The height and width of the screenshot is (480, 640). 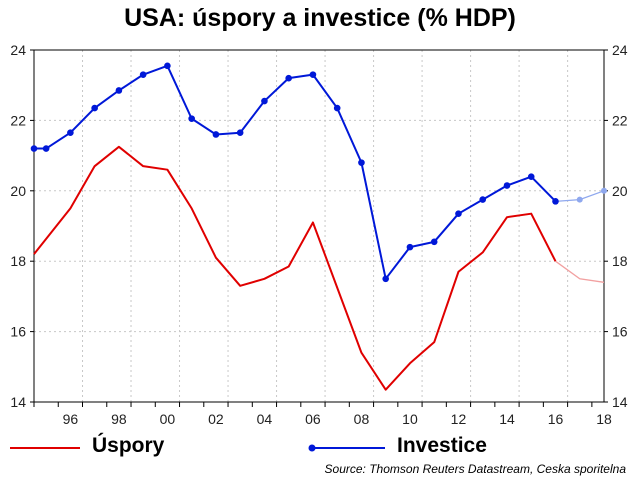 What do you see at coordinates (604, 419) in the screenshot?
I see `x-tick-label: 18` at bounding box center [604, 419].